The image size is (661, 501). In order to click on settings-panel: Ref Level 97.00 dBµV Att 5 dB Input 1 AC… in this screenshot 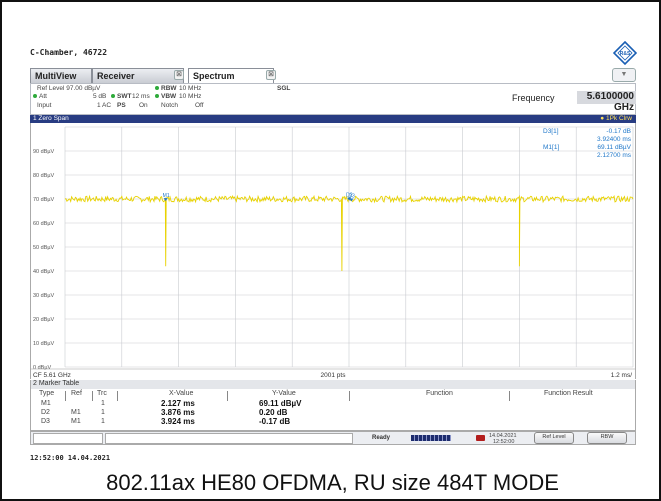, I will do `click(333, 99)`.